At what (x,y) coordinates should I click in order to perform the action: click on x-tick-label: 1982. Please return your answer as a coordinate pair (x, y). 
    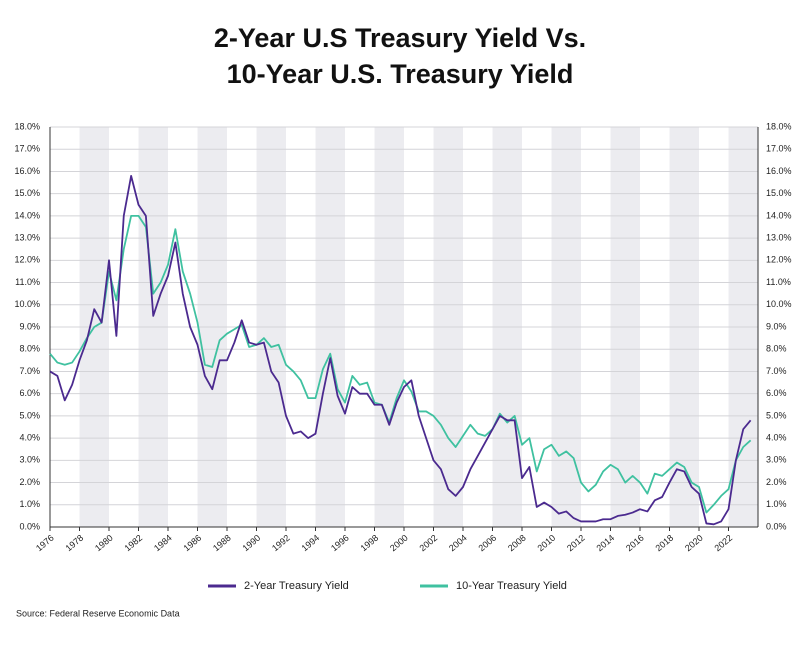
    Looking at the image, I should click on (134, 543).